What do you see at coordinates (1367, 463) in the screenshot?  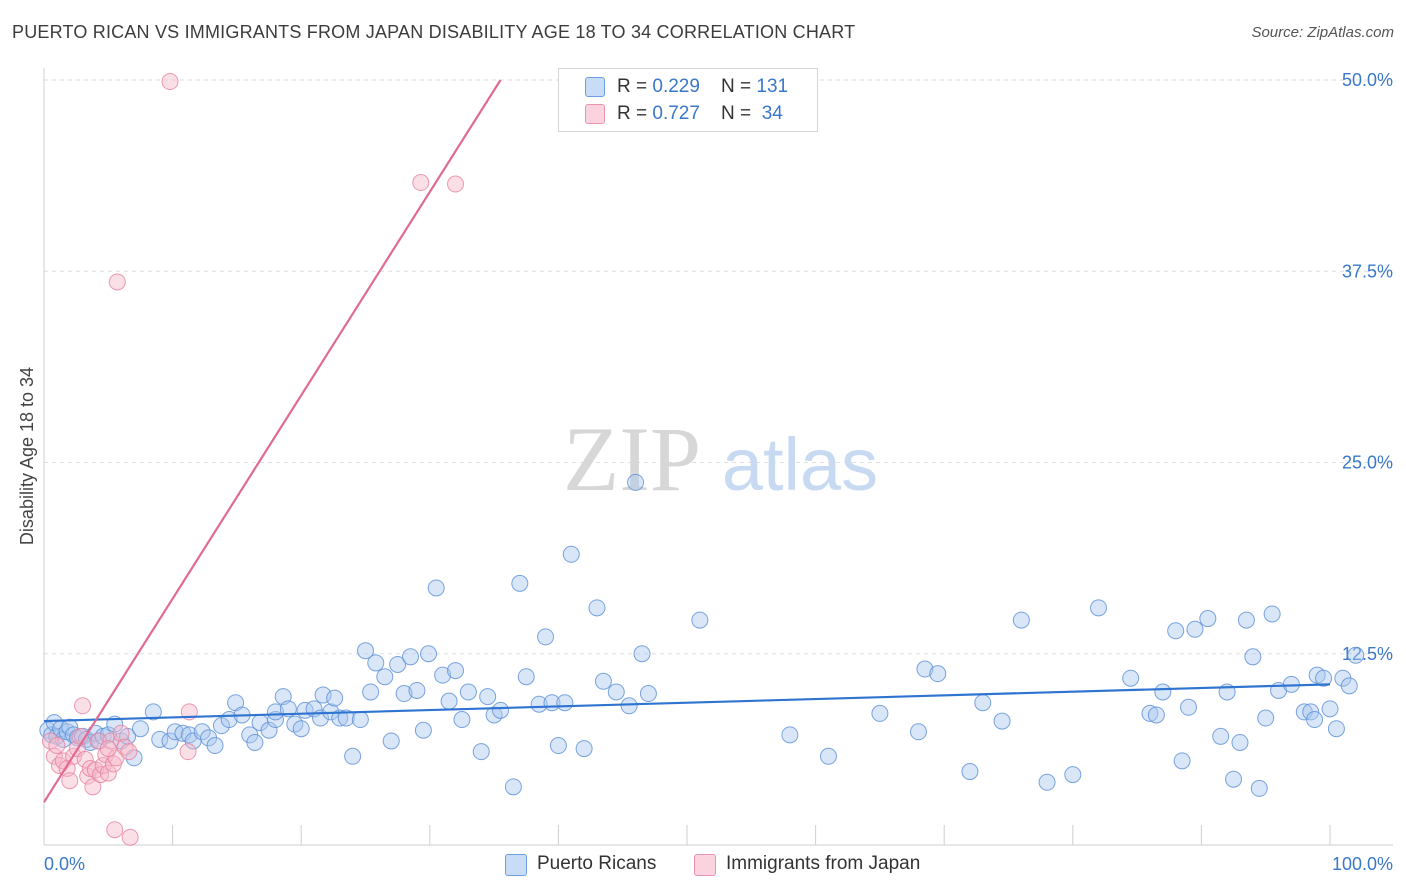 I see `y-tick-label: 25.0%` at bounding box center [1367, 463].